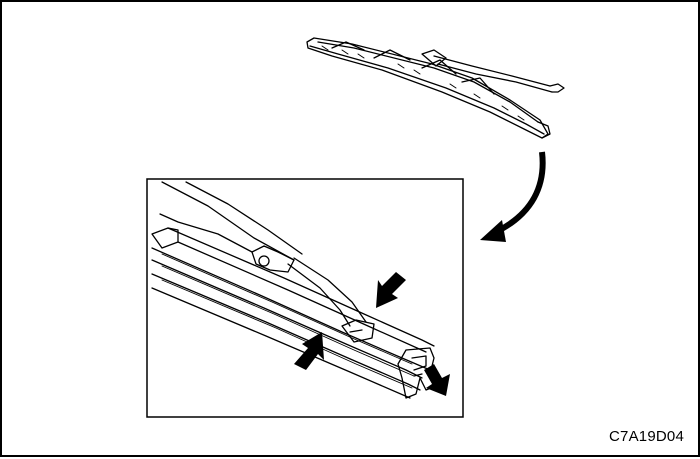 This screenshot has height=459, width=700. I want to click on figure-code: C7A19D04, so click(646, 436).